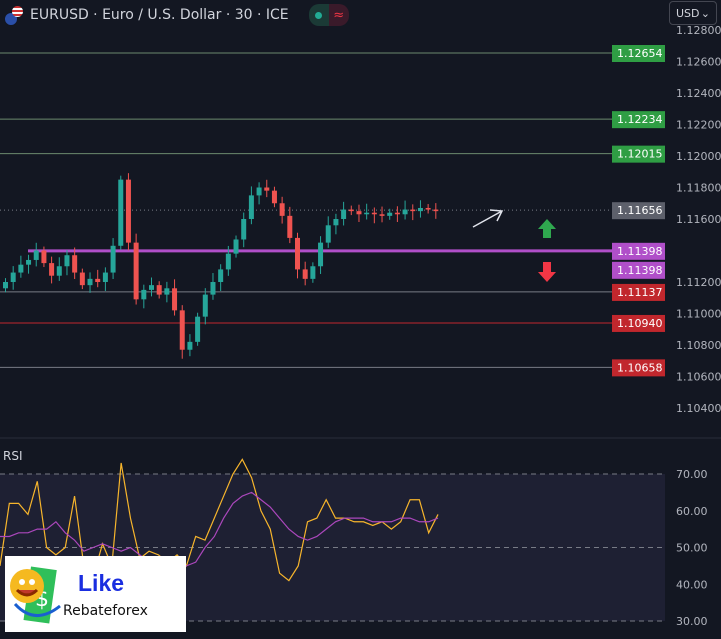  I want to click on price-label: 1.11398, so click(638, 251).